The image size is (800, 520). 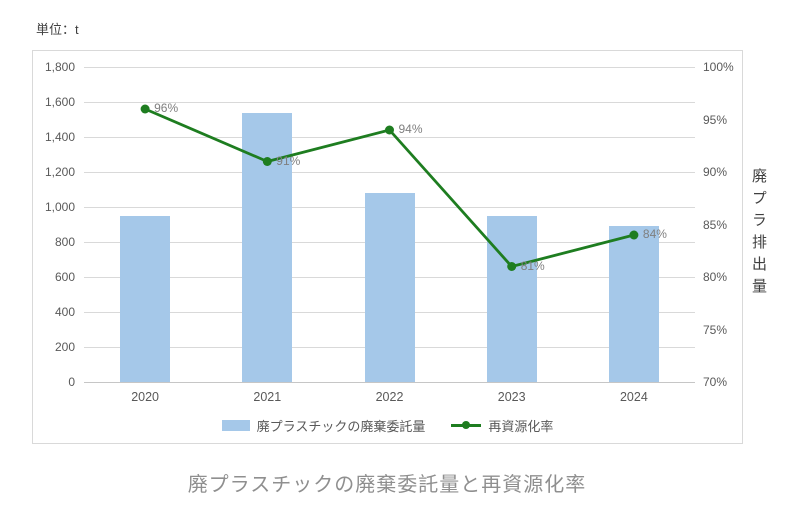 What do you see at coordinates (532, 265) in the screenshot?
I see `point-label-2023: 81%` at bounding box center [532, 265].